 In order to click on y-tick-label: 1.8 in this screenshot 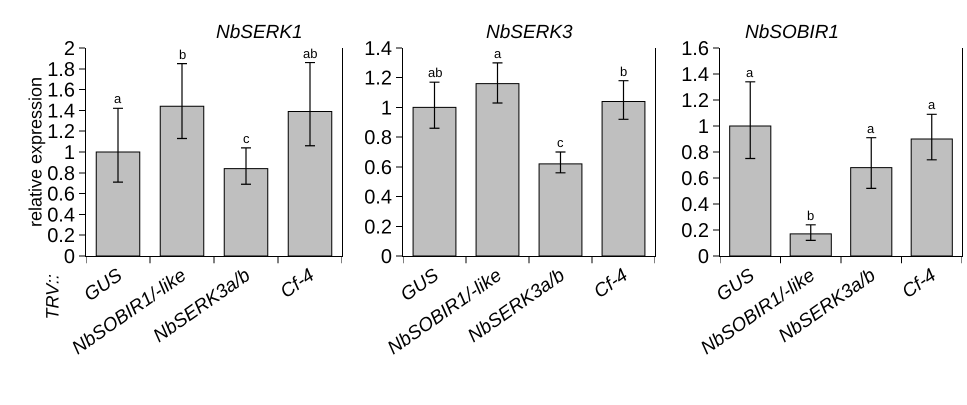, I will do `click(61, 69)`.